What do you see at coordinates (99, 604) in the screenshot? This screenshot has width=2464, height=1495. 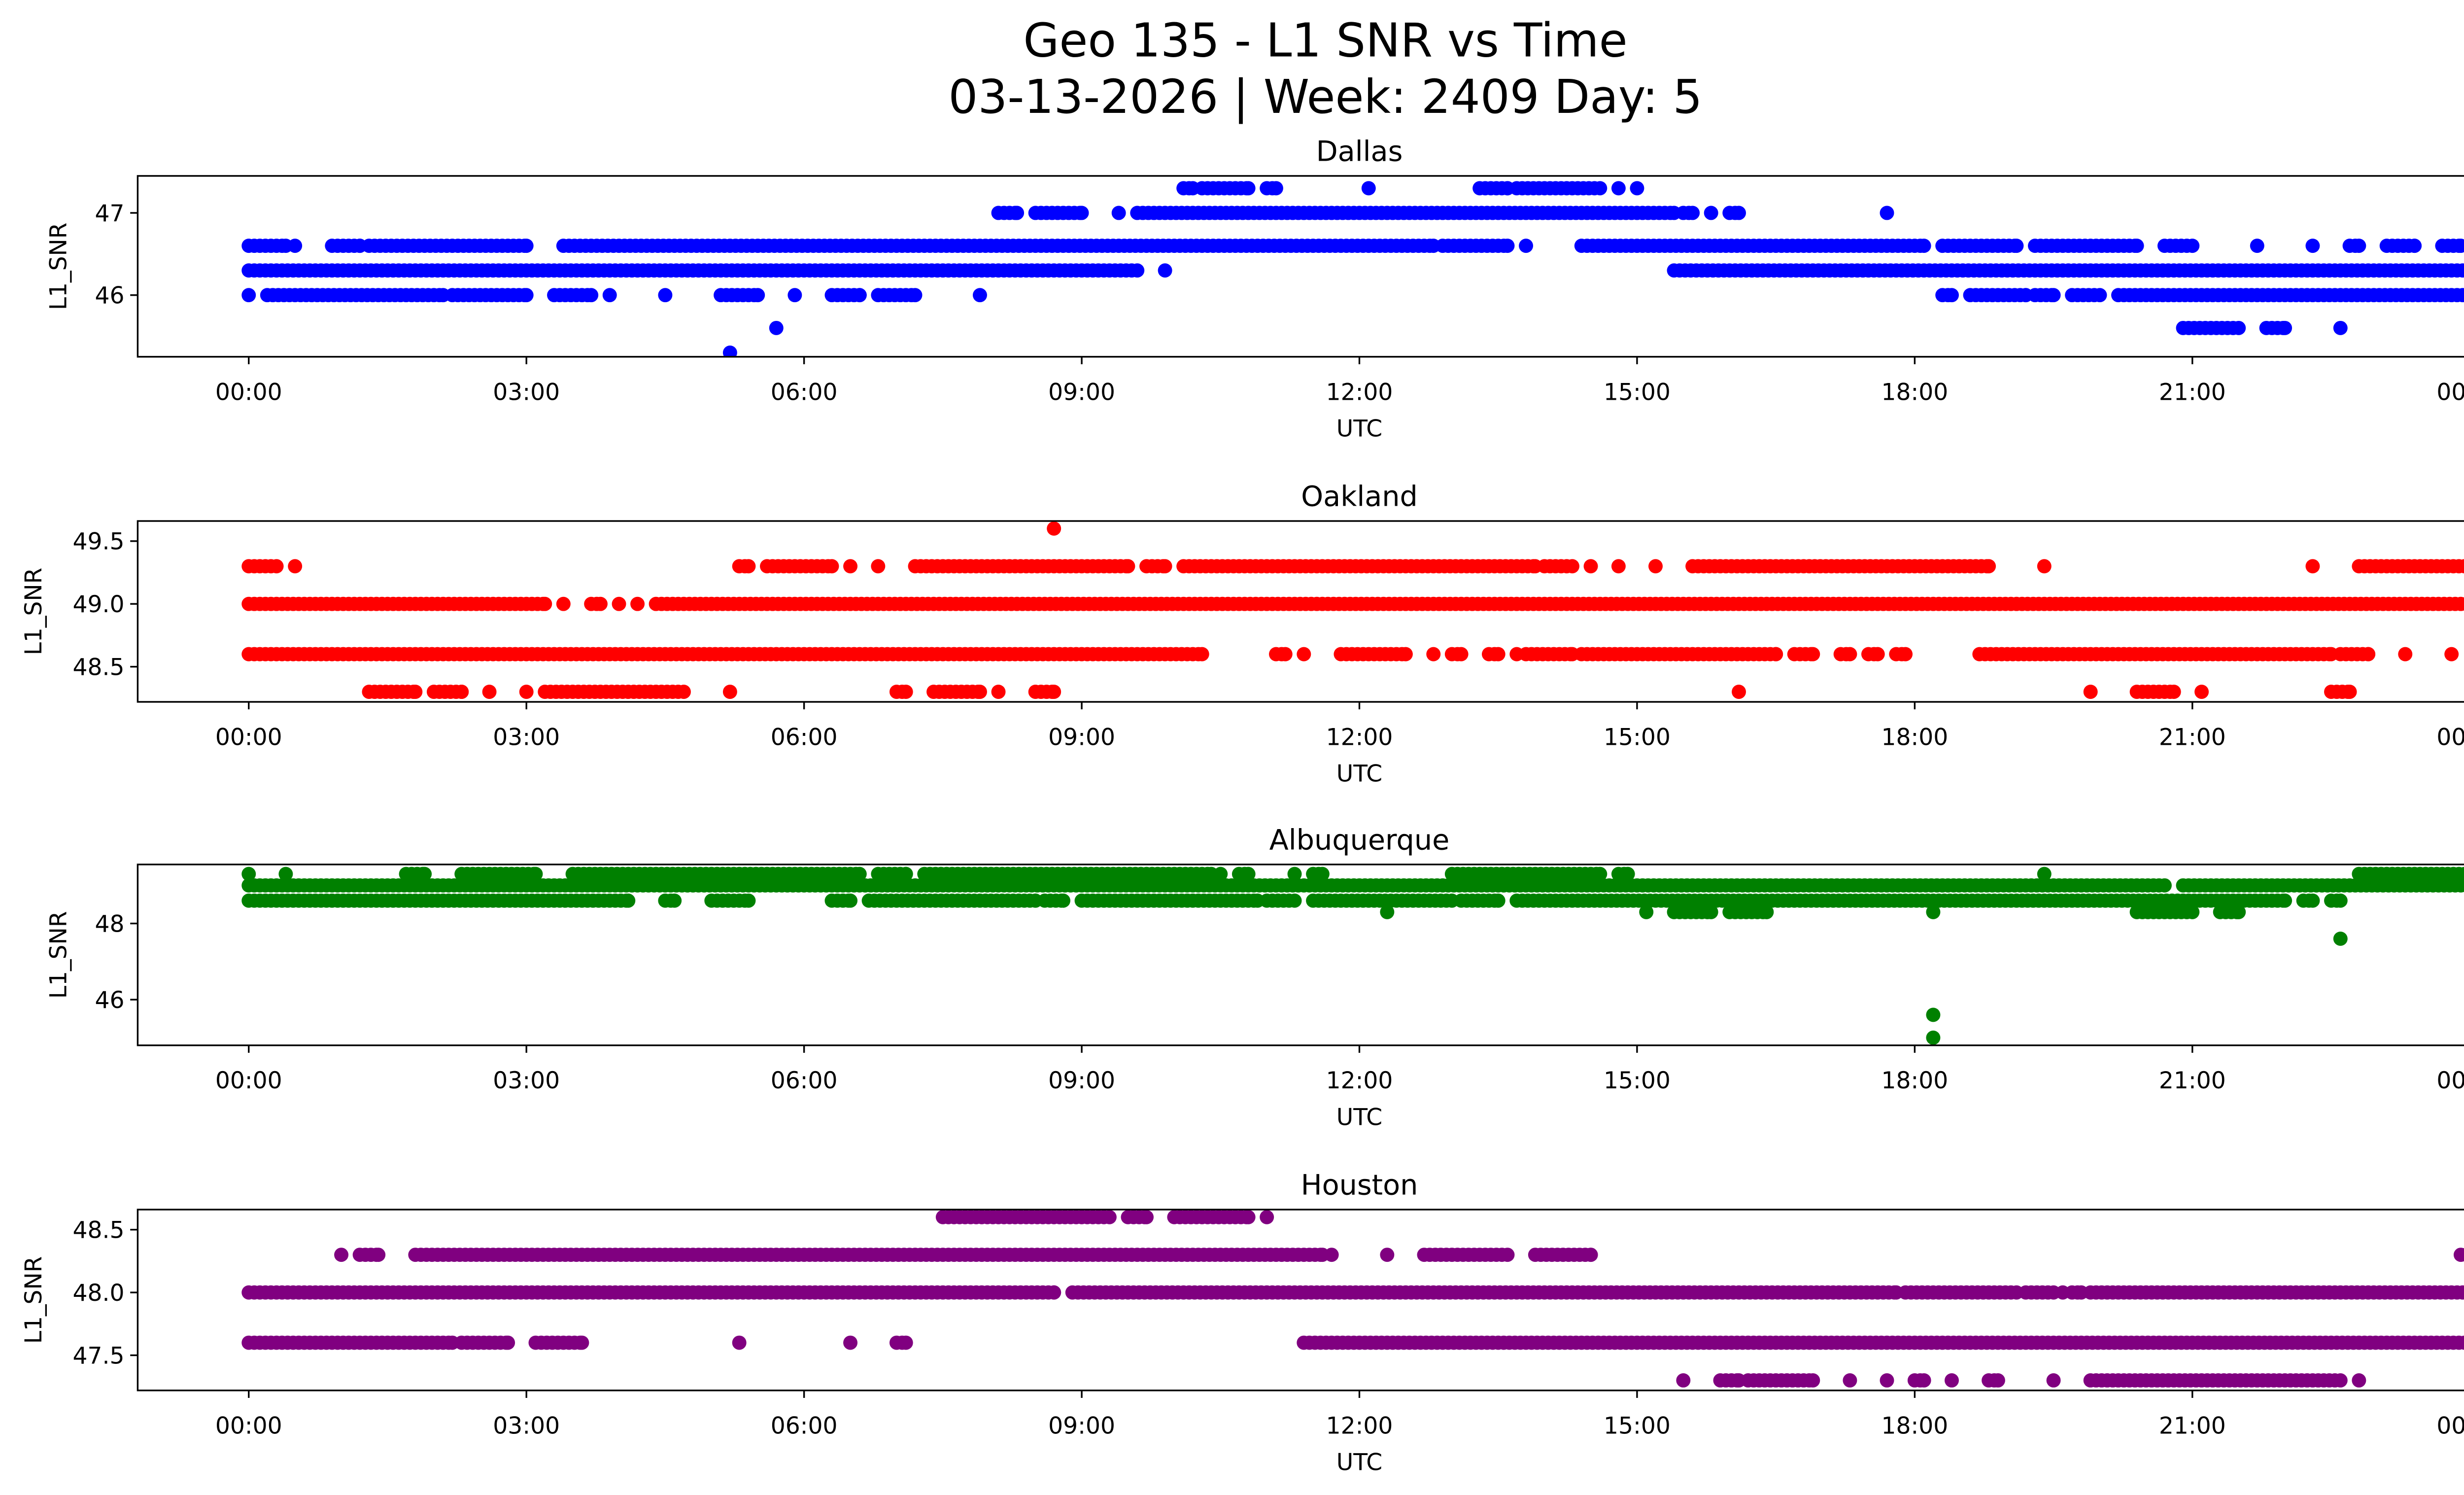 I see `y-tick-label: 49.0` at bounding box center [99, 604].